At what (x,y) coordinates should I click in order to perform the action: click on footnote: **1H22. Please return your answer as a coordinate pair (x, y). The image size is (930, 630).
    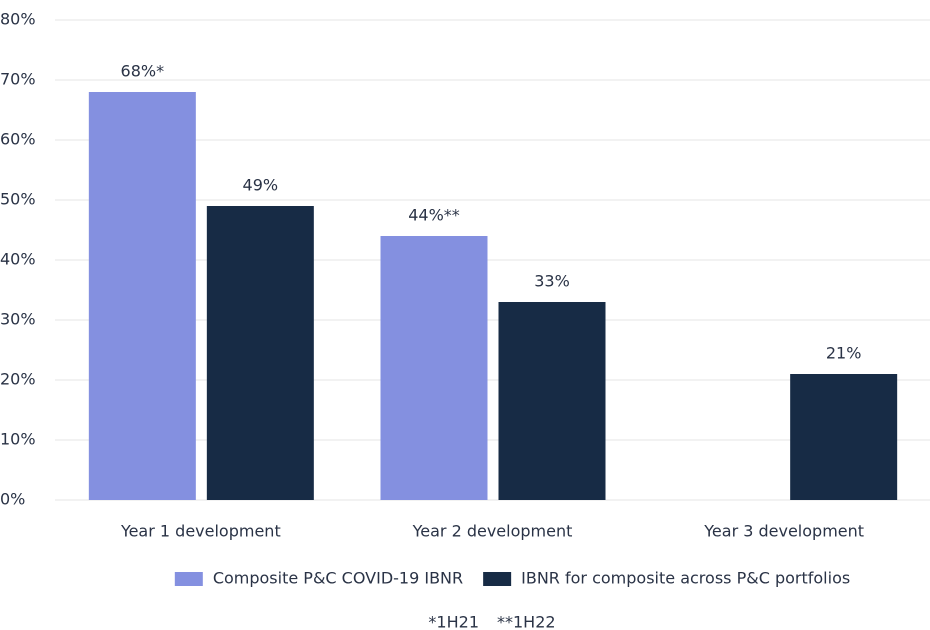
    Looking at the image, I should click on (526, 621).